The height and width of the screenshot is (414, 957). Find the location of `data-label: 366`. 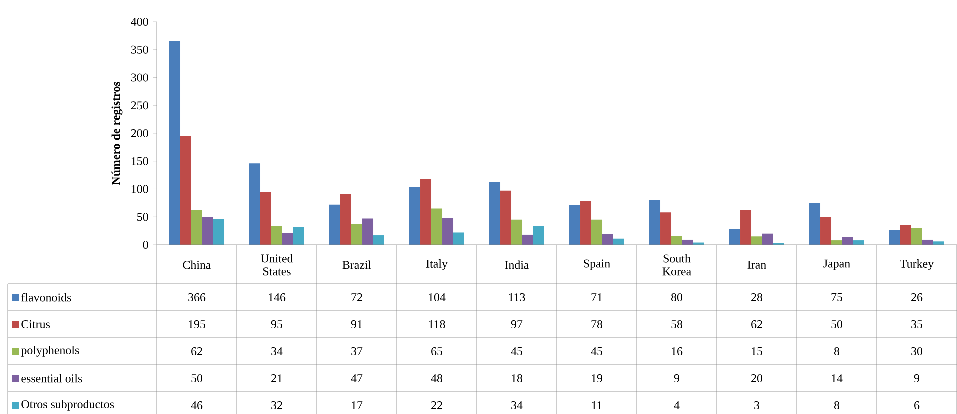

data-label: 366 is located at coordinates (197, 297).